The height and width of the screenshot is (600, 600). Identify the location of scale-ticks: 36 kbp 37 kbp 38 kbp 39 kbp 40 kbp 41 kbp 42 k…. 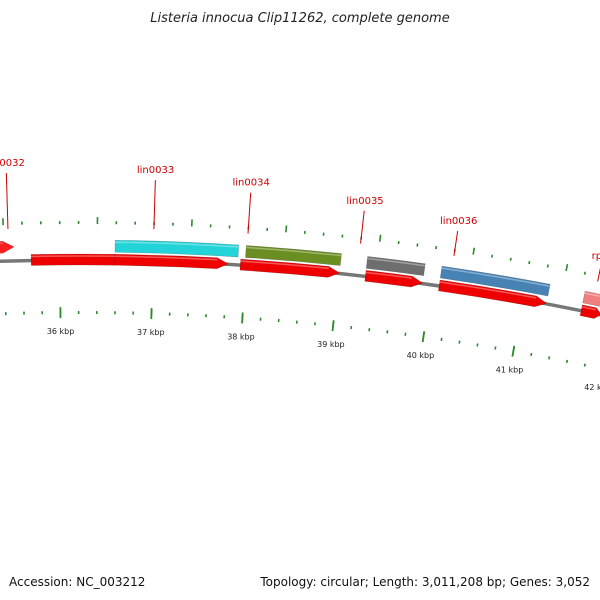
(323, 350).